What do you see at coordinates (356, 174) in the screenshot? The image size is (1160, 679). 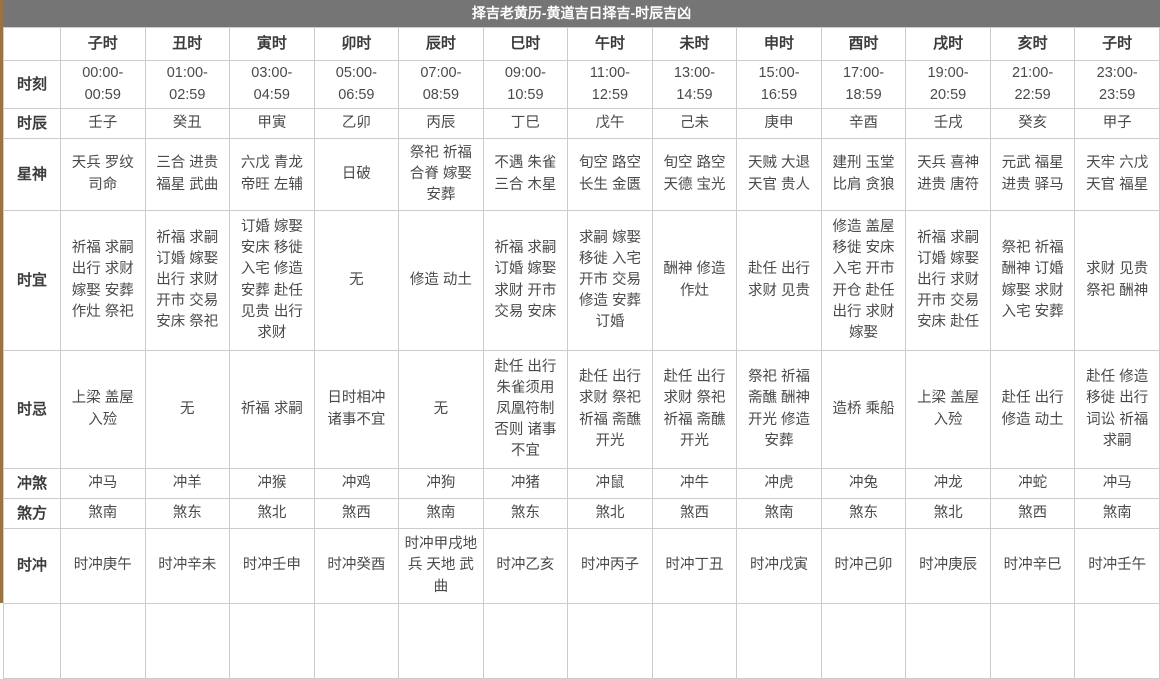 I see `table-cell: 日破` at bounding box center [356, 174].